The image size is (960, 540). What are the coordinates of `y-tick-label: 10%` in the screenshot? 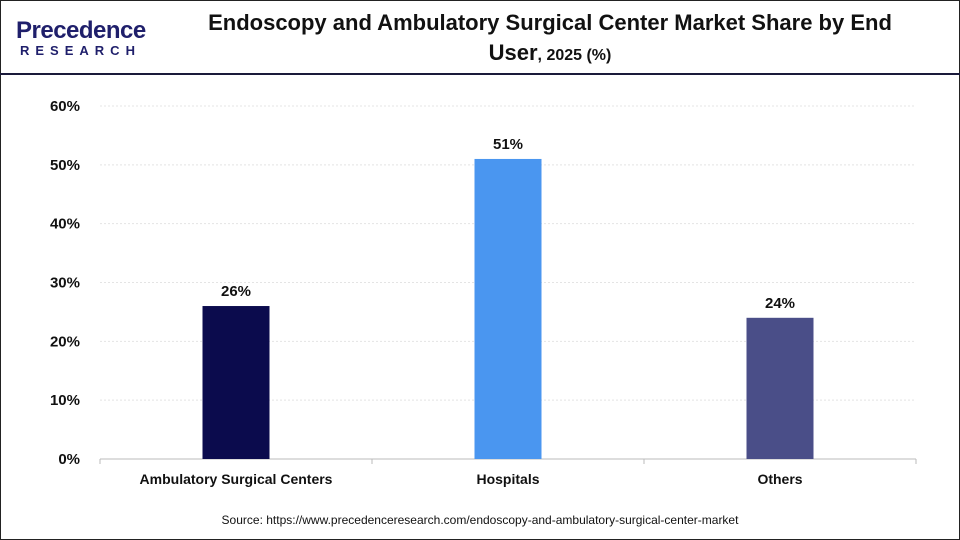 It's located at (65, 400).